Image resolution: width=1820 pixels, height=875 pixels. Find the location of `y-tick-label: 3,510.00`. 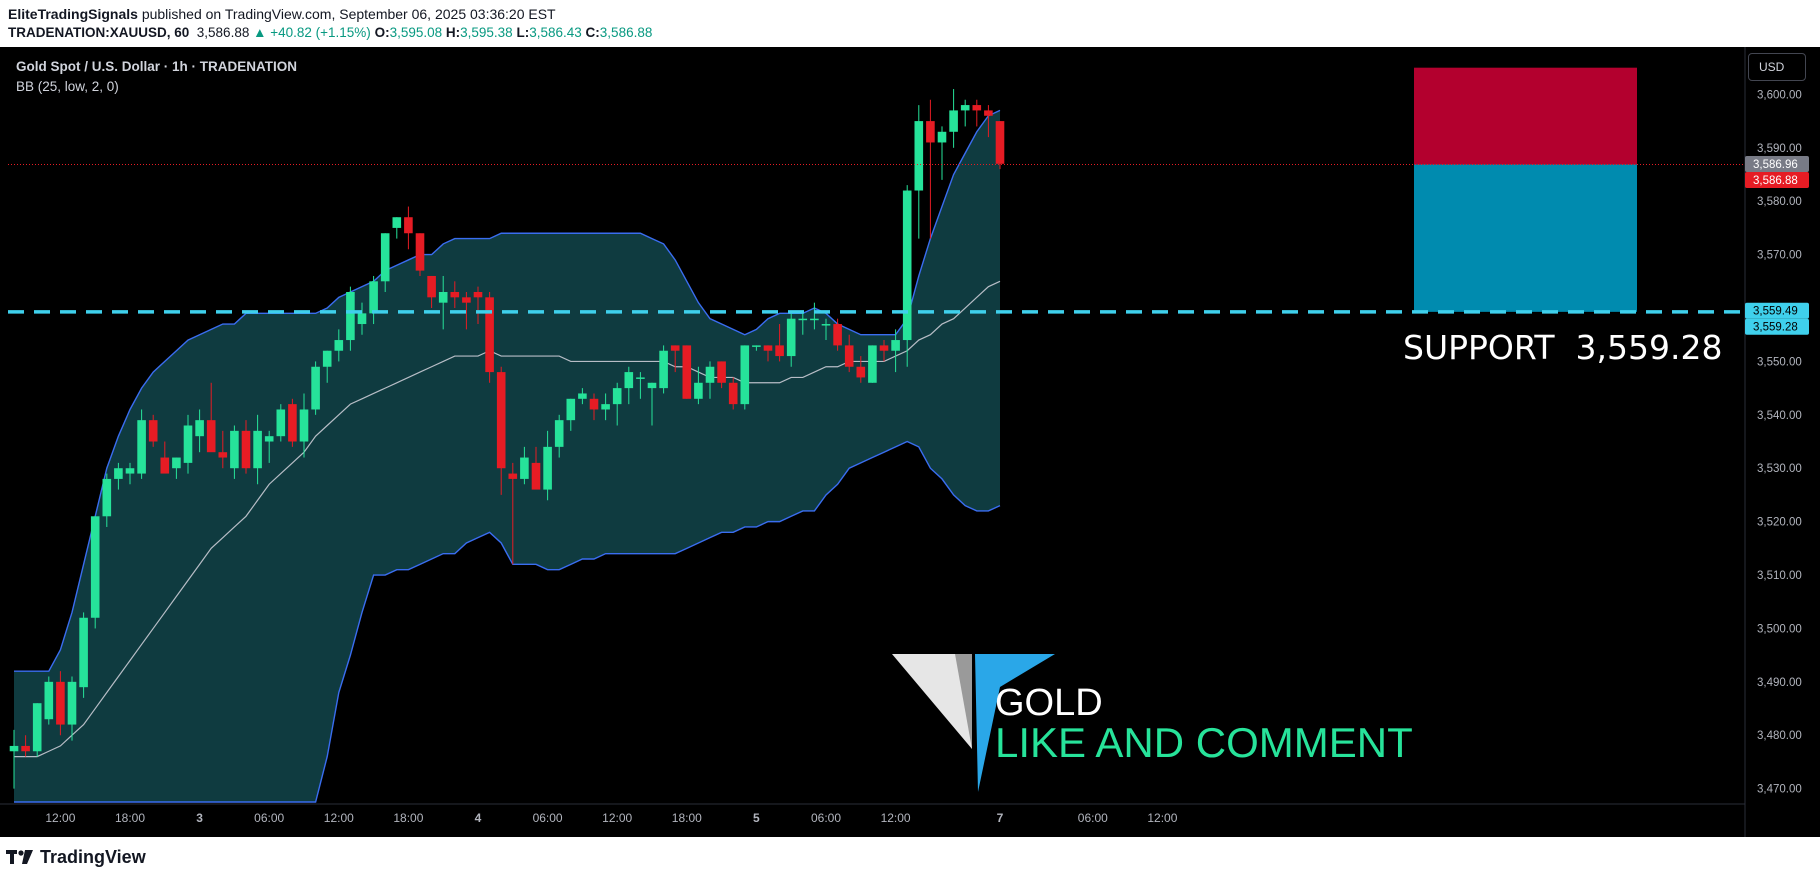

y-tick-label: 3,510.00 is located at coordinates (1779, 576).